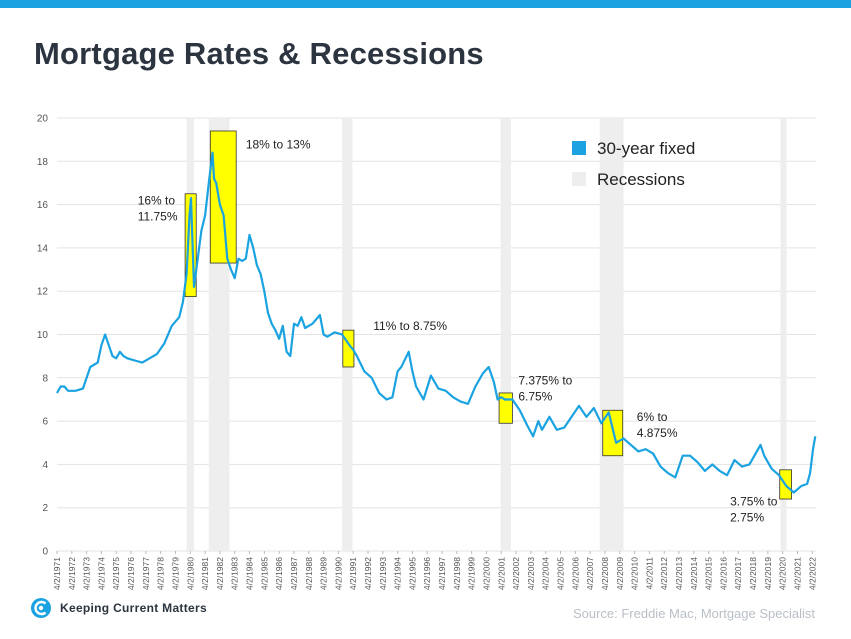 This screenshot has width=851, height=639. What do you see at coordinates (43, 205) in the screenshot?
I see `y-tick-label: 16` at bounding box center [43, 205].